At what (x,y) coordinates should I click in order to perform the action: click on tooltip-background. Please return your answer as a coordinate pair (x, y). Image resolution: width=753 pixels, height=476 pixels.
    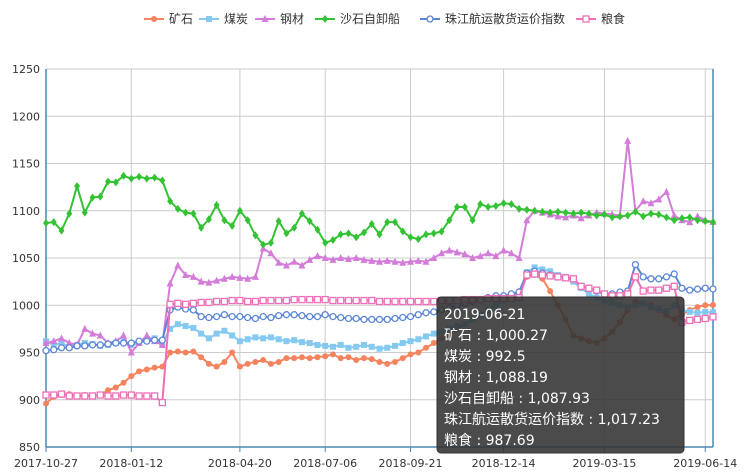
    Looking at the image, I should click on (560, 375).